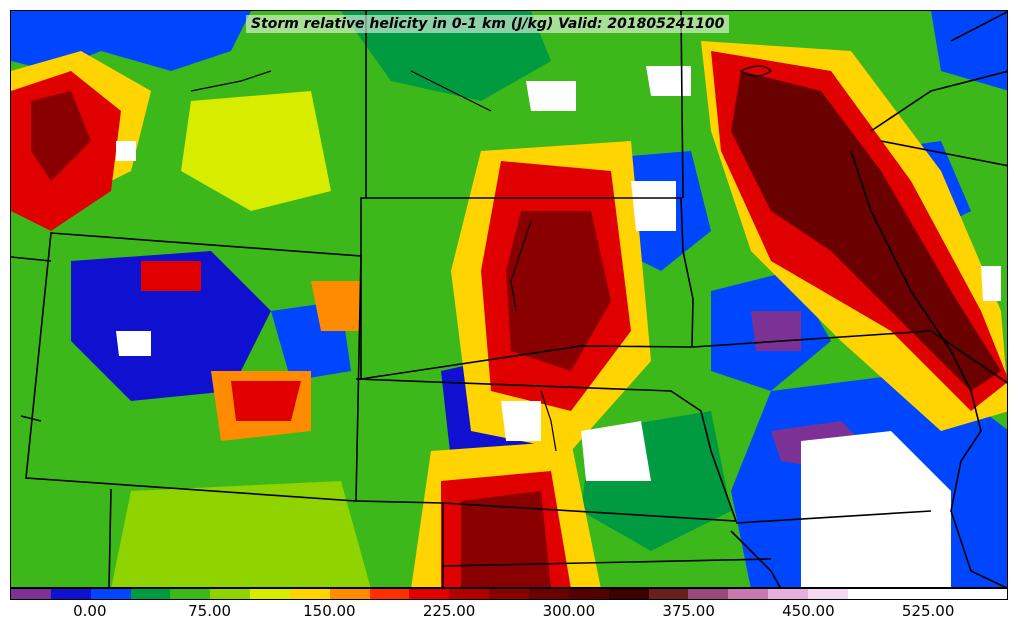  Describe the element at coordinates (928, 611) in the screenshot. I see `colorbar-tick-label: 525.00` at that location.